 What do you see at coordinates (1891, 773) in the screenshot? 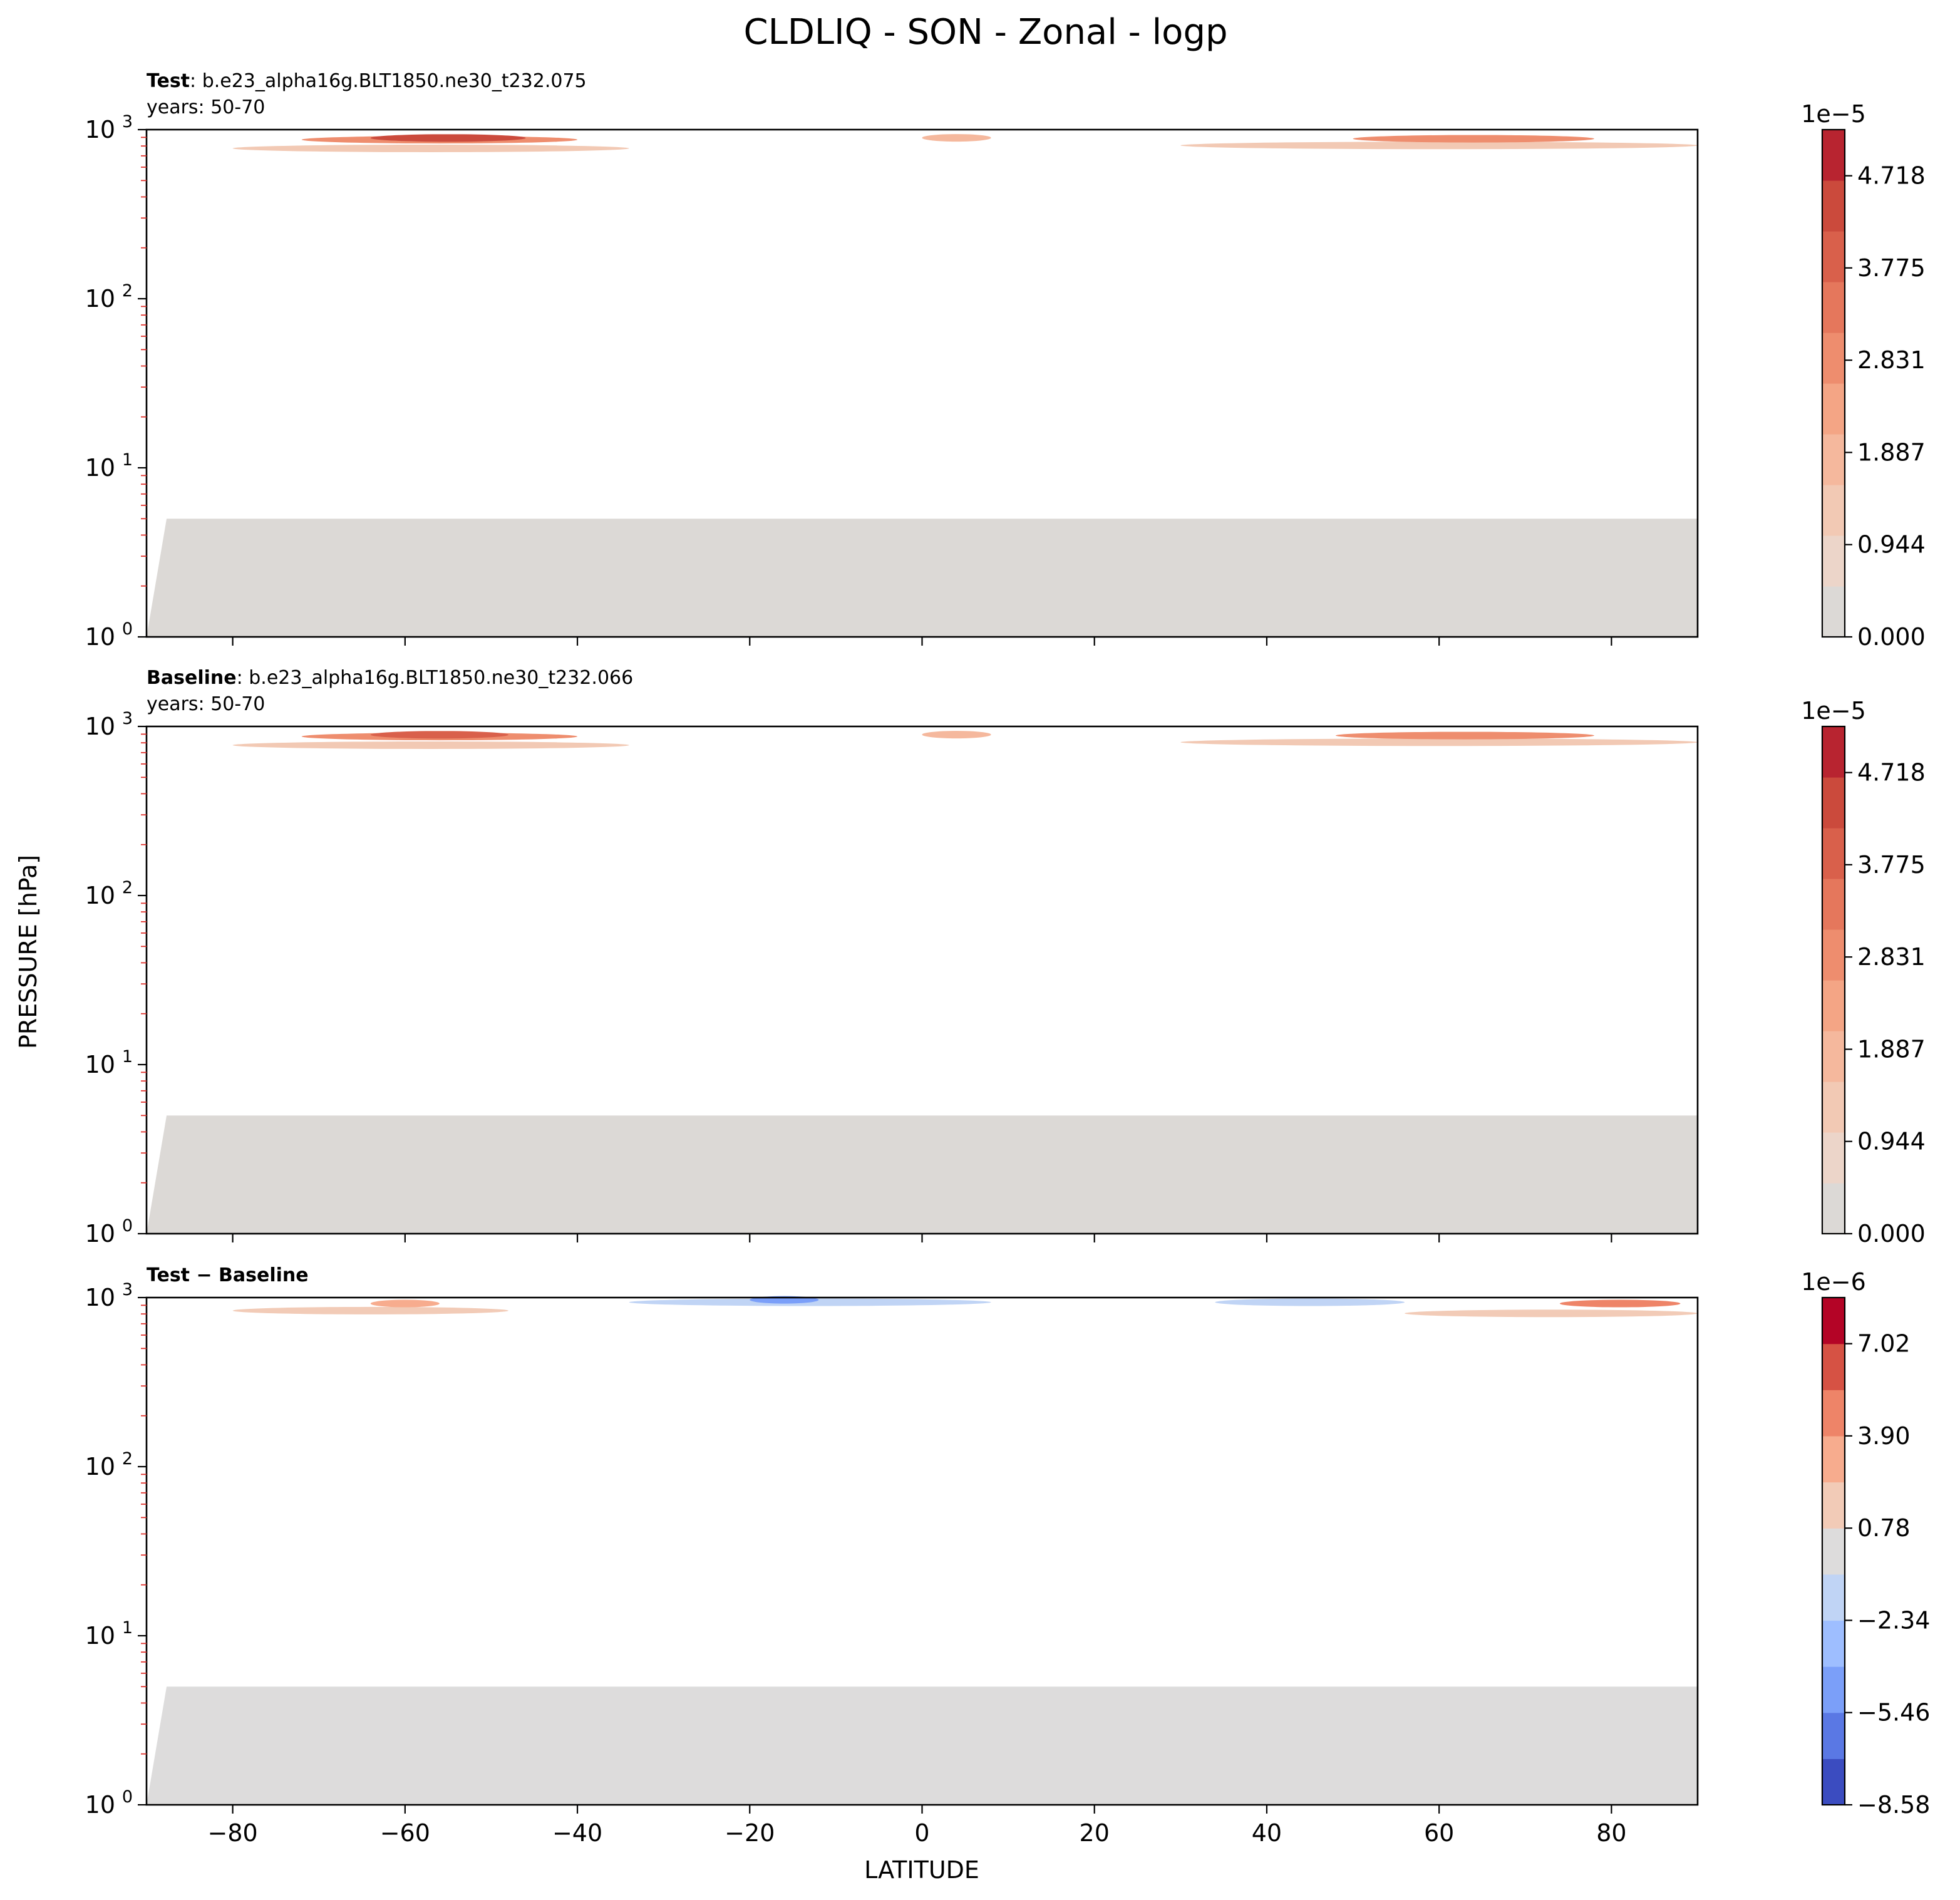
I see `colorbar-tick-label: 4.718` at bounding box center [1891, 773].